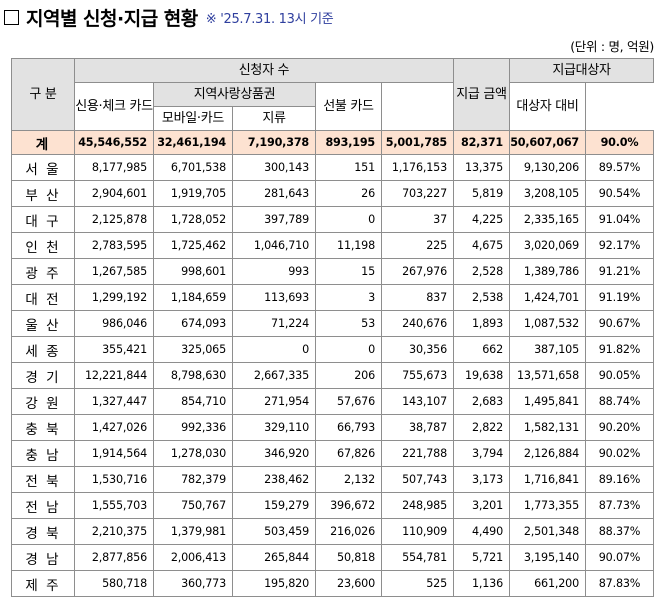 This screenshot has width=660, height=605. What do you see at coordinates (193, 193) in the screenshot?
I see `cell-credit-check-card: 1,919,705` at bounding box center [193, 193].